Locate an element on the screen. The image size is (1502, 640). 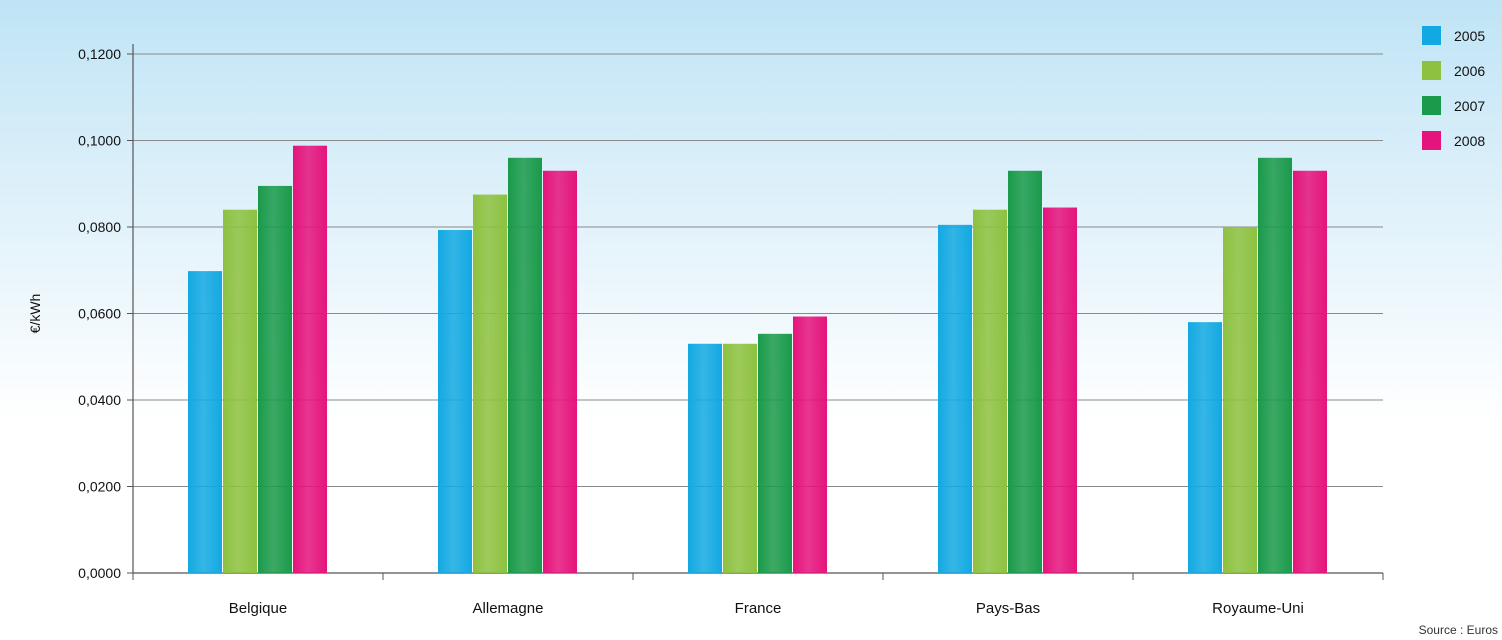
legend-label: 2007 is located at coordinates (1469, 106).